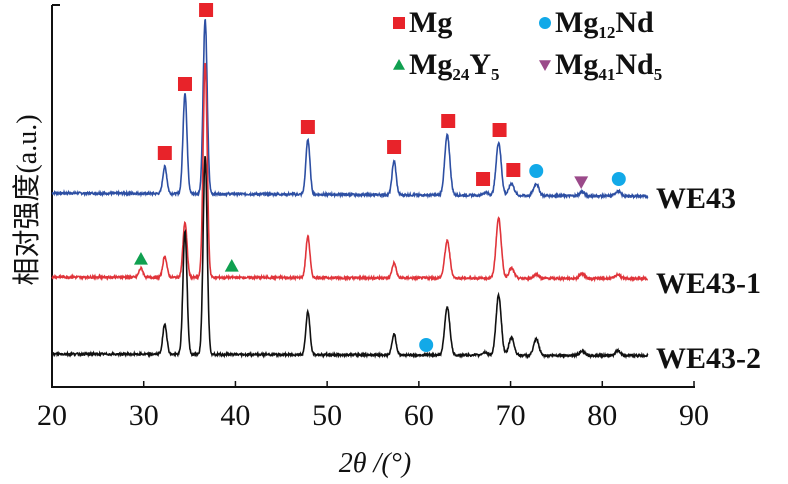 This screenshot has height=484, width=788. What do you see at coordinates (545, 23) in the screenshot?
I see `legend-marker-mg12nd` at bounding box center [545, 23].